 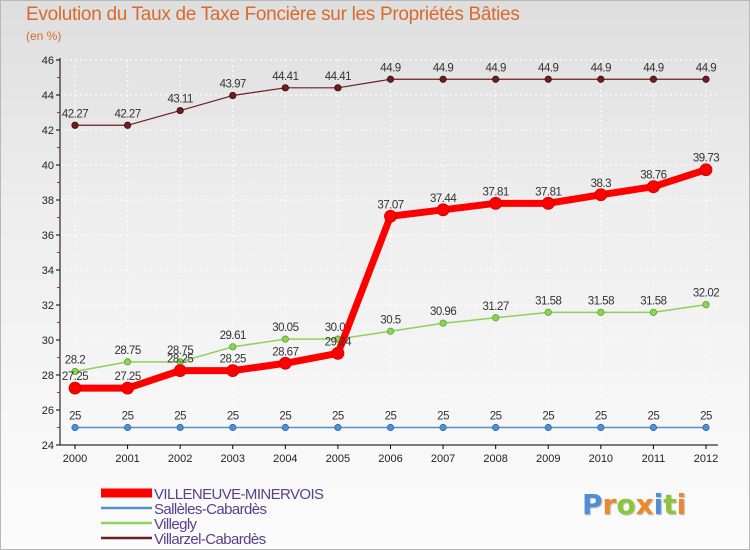 I want to click on data-label: 43.11, so click(x=180, y=100).